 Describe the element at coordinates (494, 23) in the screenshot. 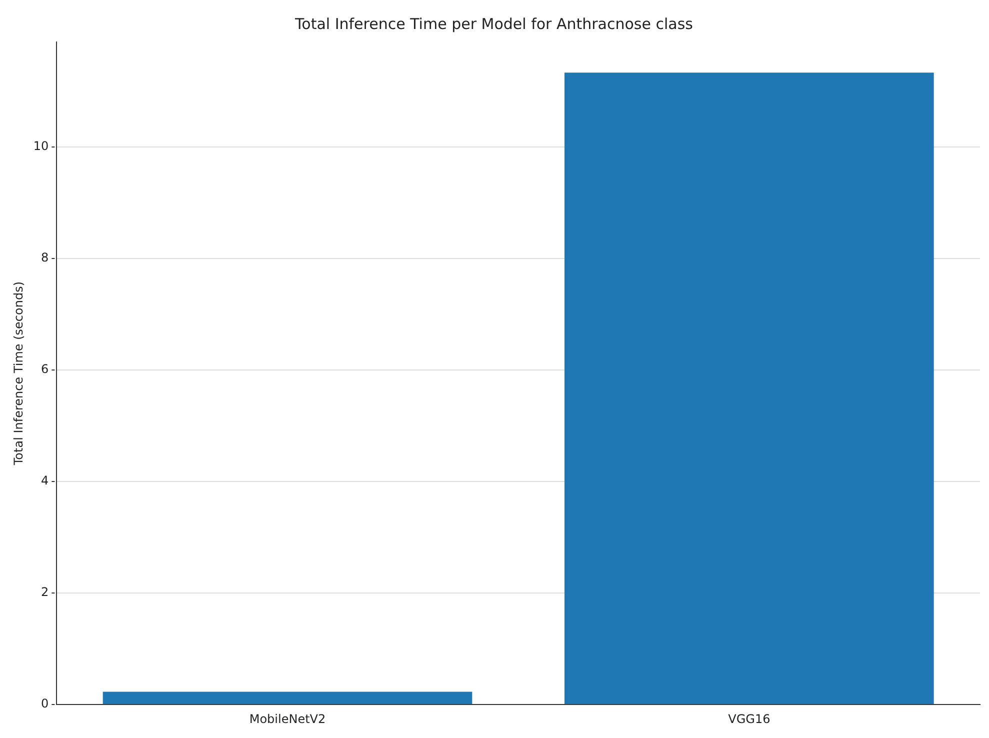

I see `chart-title: Total Inference Time per Model for Anthracnose class` at that location.